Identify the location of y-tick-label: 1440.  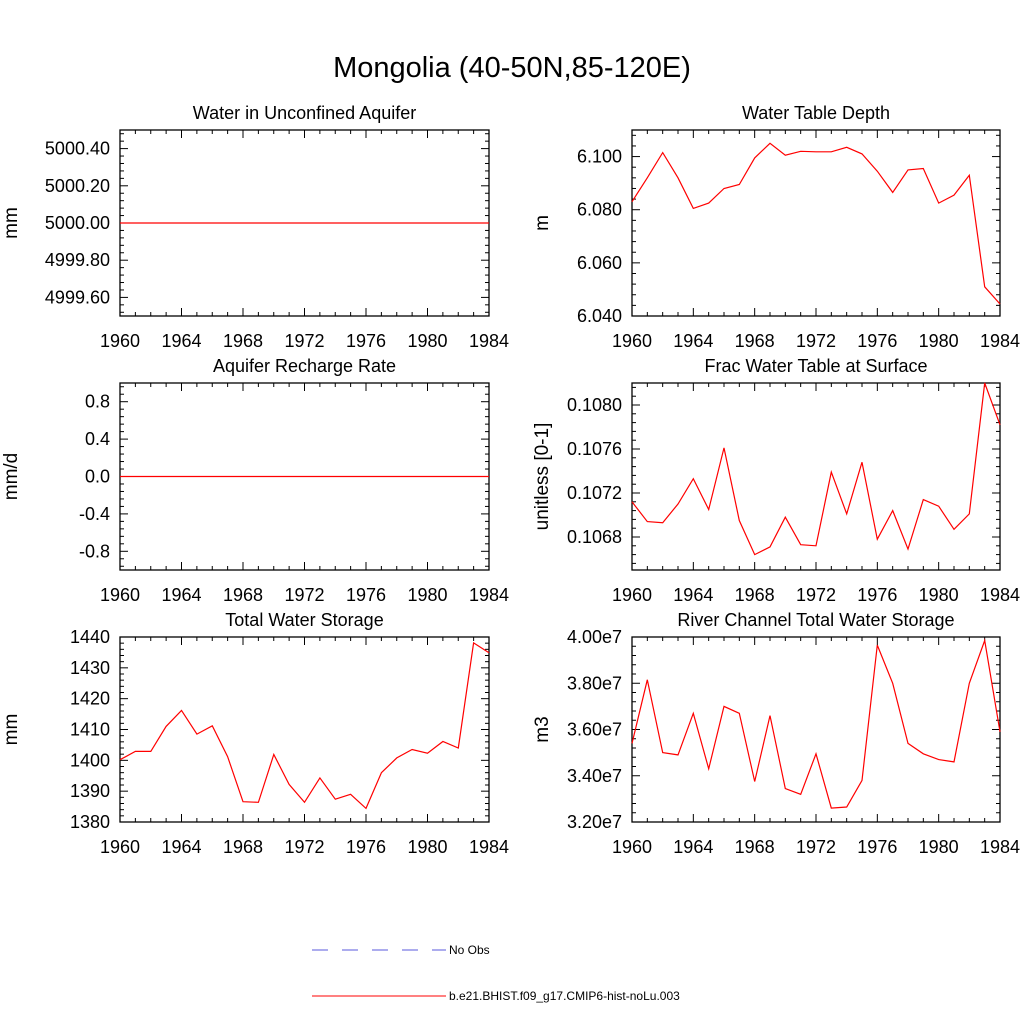
(90, 637).